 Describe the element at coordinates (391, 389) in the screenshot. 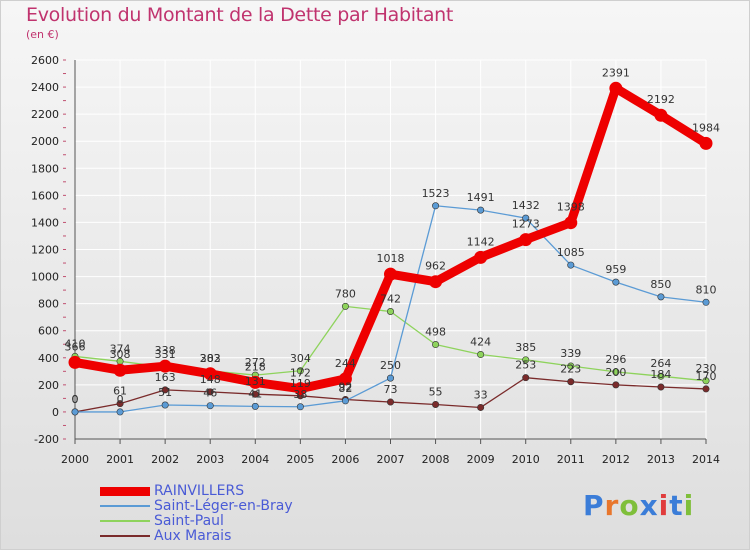

I see `data-label: 73` at that location.